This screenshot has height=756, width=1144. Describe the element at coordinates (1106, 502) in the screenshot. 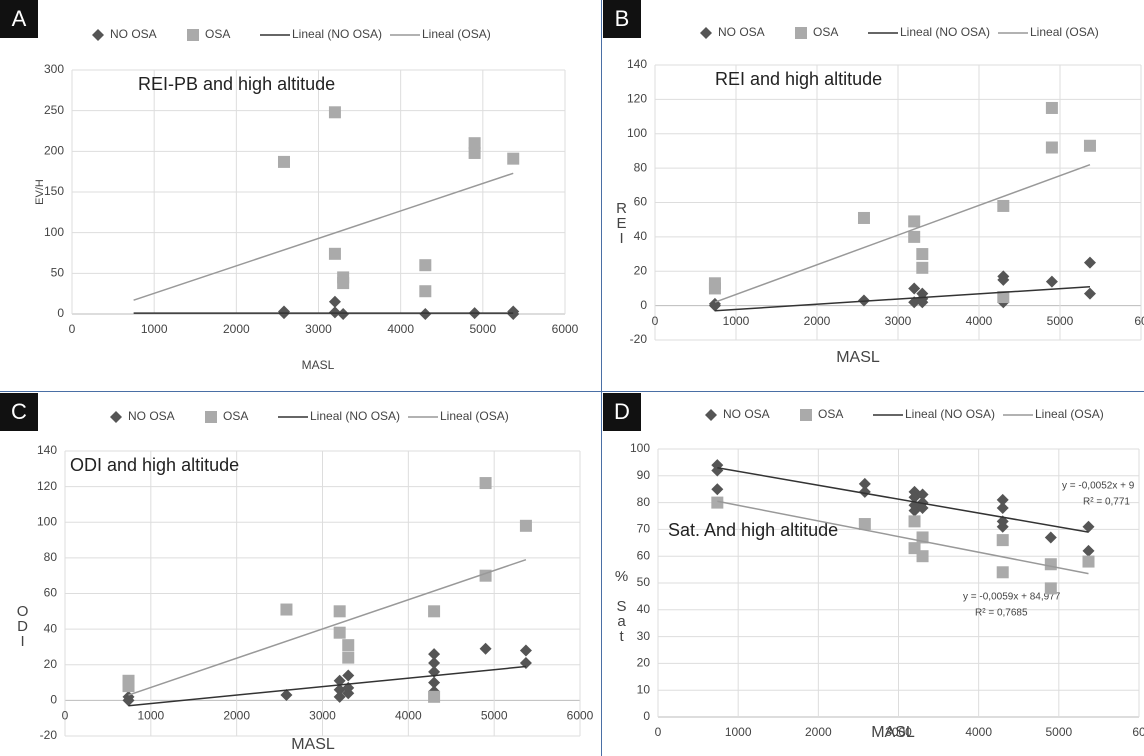

I see `annotation: R² = 0,771` at that location.